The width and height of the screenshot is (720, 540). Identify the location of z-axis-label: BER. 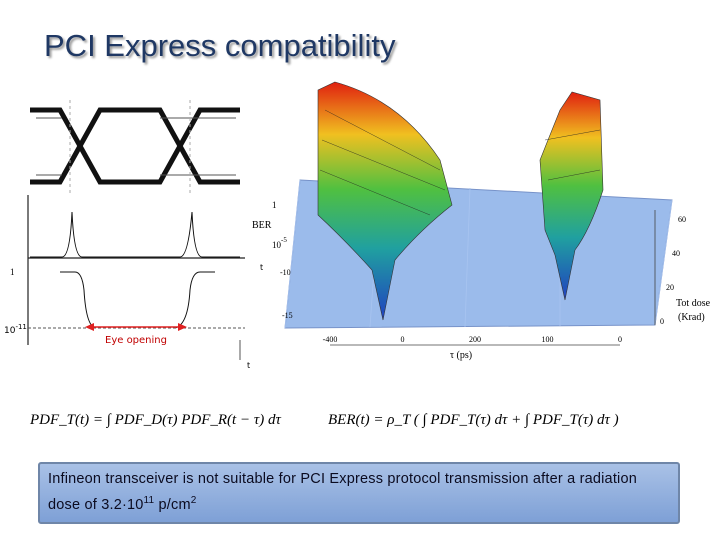
(262, 225).